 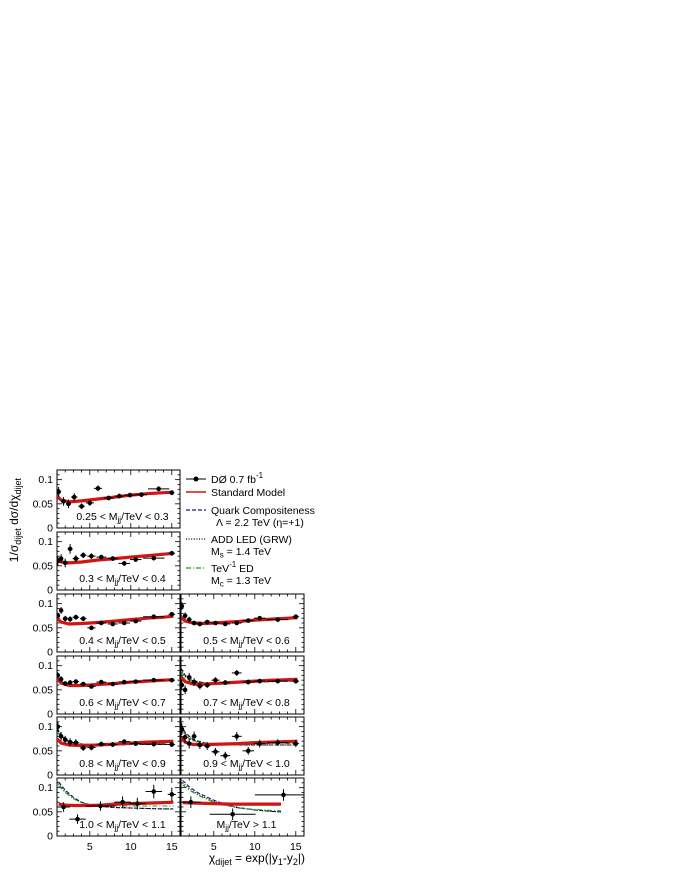 What do you see at coordinates (251, 540) in the screenshot?
I see `svg-text: ADD LED (GRW)` at bounding box center [251, 540].